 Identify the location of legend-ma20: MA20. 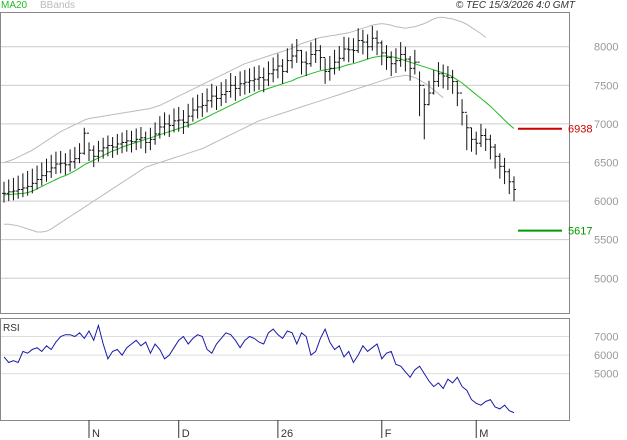
(14, 5).